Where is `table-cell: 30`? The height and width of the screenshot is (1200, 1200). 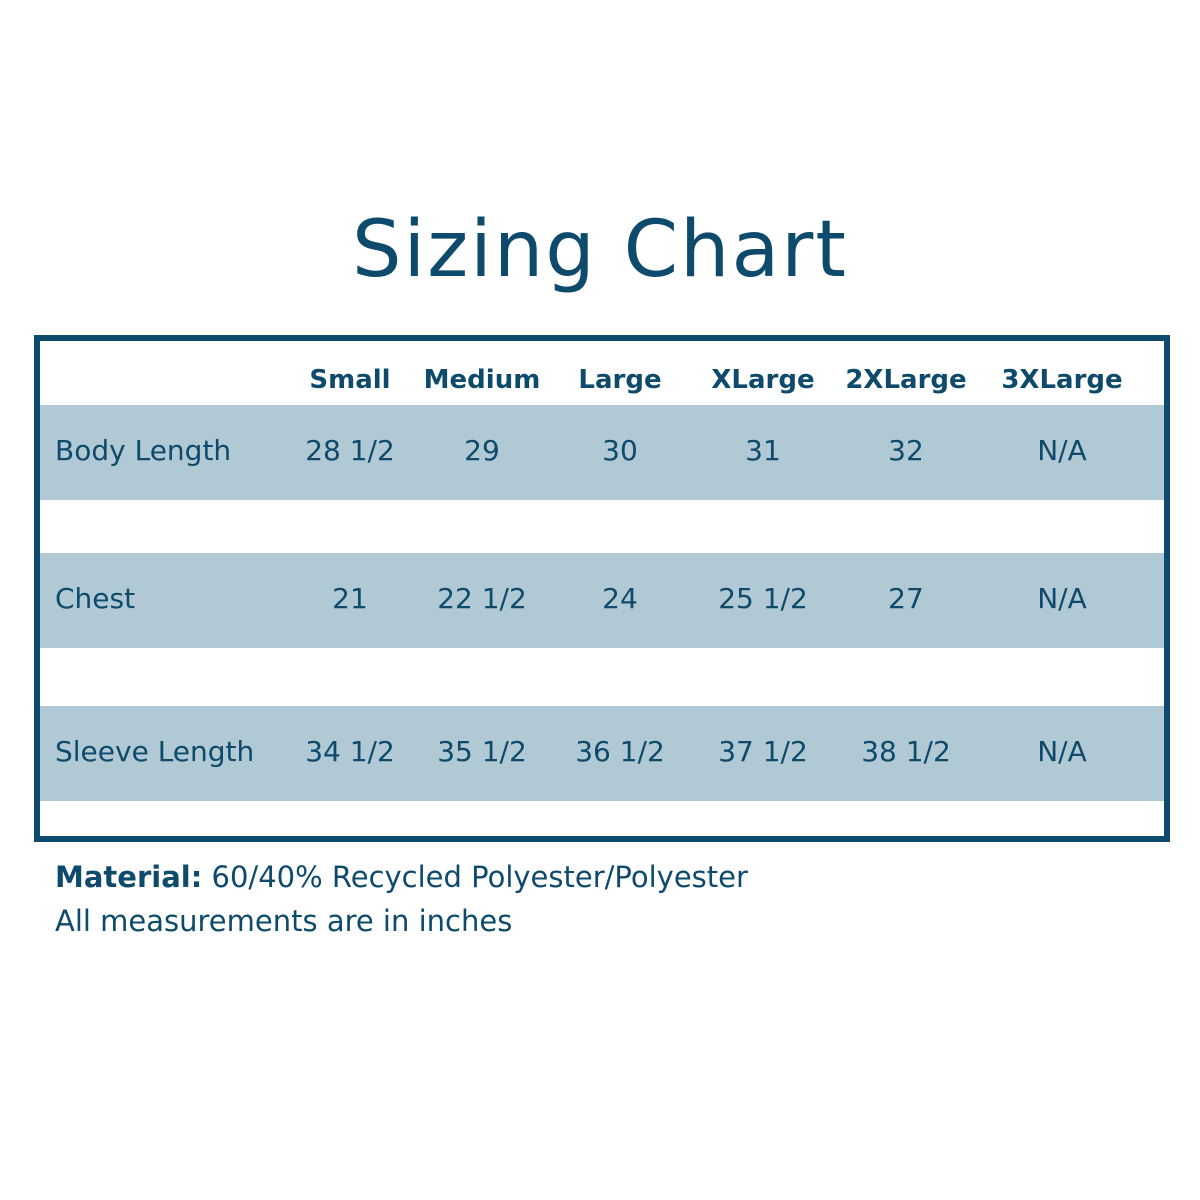 table-cell: 30 is located at coordinates (620, 450).